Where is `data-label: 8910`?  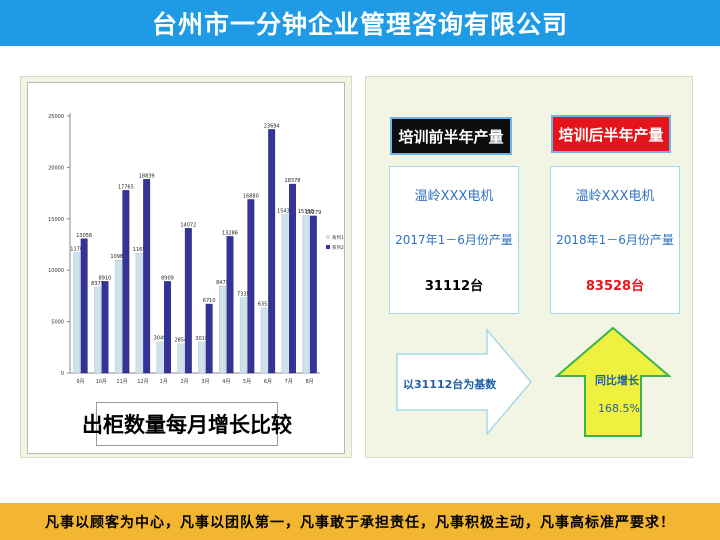
data-label: 8910 is located at coordinates (105, 278).